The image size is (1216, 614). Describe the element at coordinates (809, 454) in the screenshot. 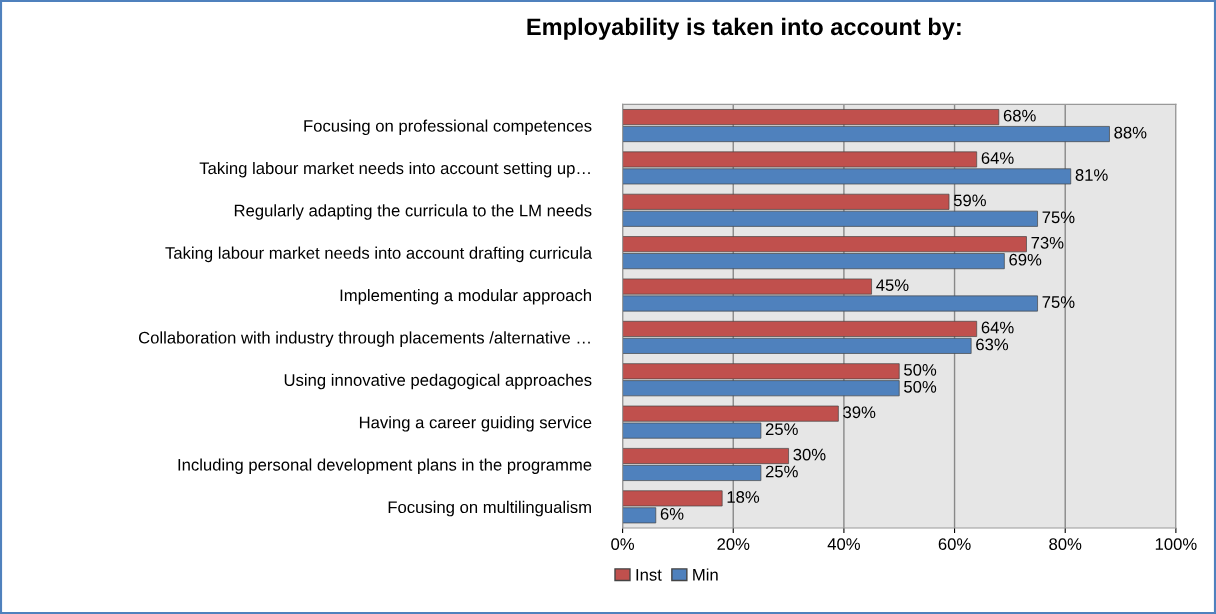

I see `data-label: 30%` at that location.